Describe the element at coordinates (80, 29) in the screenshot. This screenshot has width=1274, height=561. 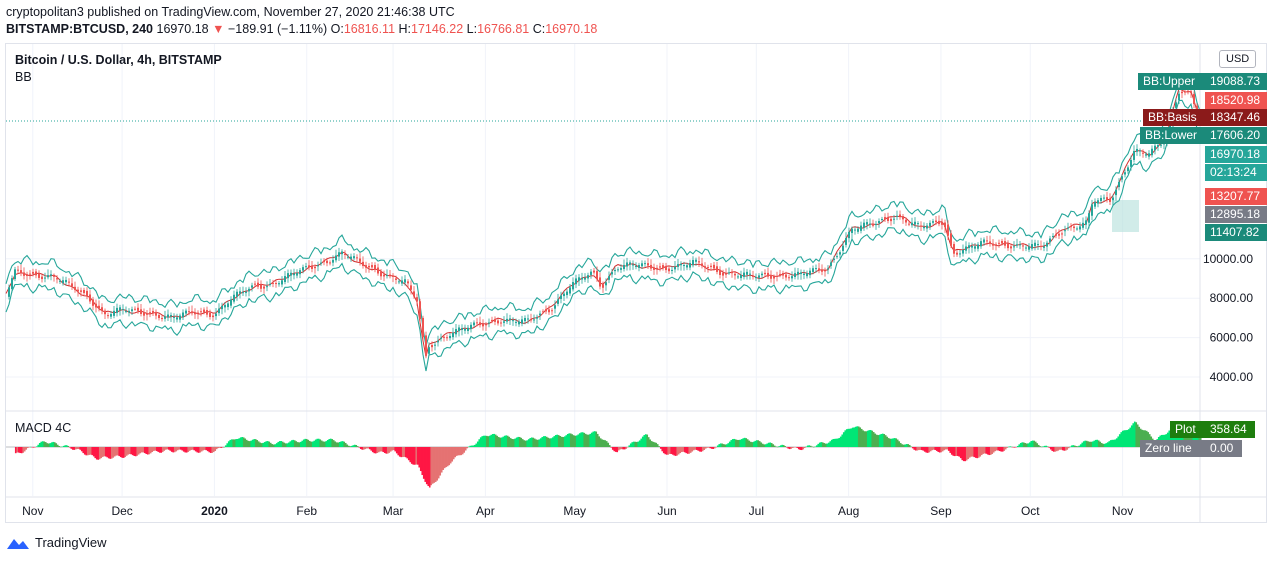
I see `symbol-name: BITSTAMP:BTCUSD, 240` at that location.